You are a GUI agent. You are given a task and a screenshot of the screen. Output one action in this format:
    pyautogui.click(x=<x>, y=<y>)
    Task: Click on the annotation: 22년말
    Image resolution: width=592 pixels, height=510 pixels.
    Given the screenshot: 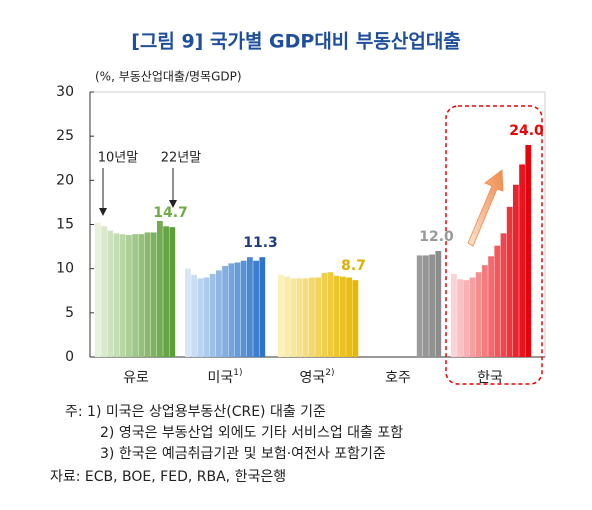 What is the action you would take?
    pyautogui.click(x=181, y=158)
    